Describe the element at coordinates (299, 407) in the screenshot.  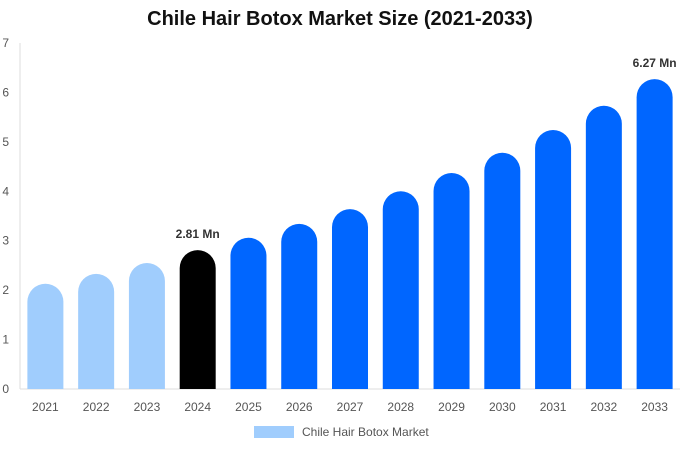
I see `x-tick-label: 2026` at that location.